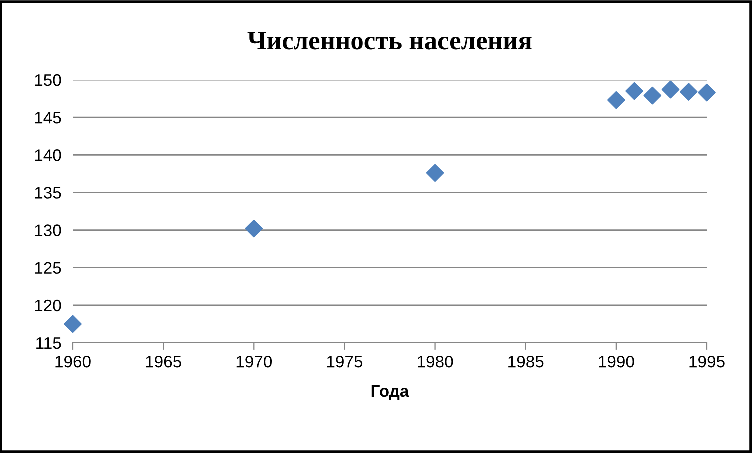 This screenshot has width=753, height=453. What do you see at coordinates (390, 41) in the screenshot?
I see `chart-title: Численность населения` at bounding box center [390, 41].